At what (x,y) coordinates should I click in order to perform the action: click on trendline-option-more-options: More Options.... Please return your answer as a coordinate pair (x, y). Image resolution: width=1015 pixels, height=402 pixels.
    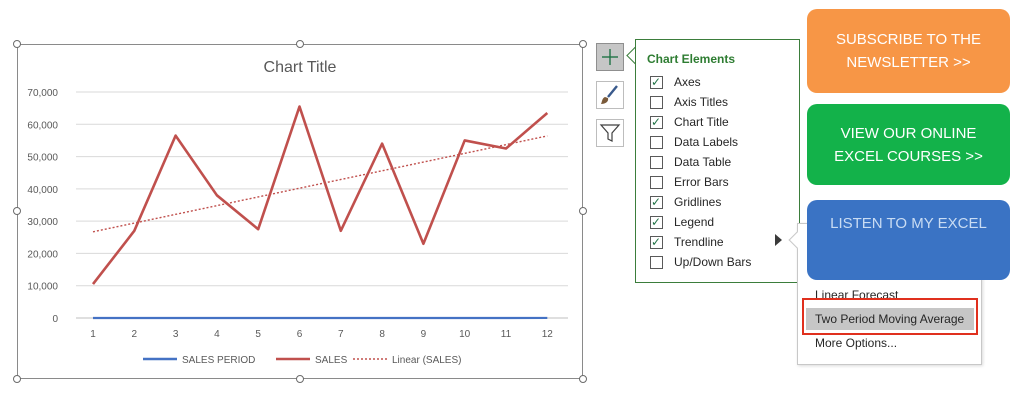
    Looking at the image, I should click on (856, 343).